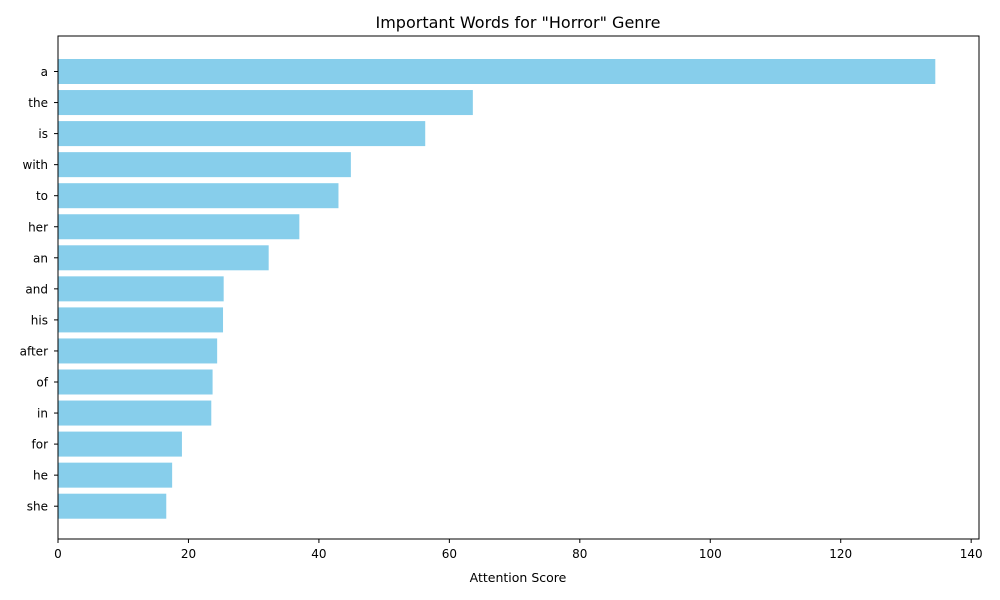  What do you see at coordinates (141, 289) in the screenshot?
I see `bar-and` at bounding box center [141, 289].